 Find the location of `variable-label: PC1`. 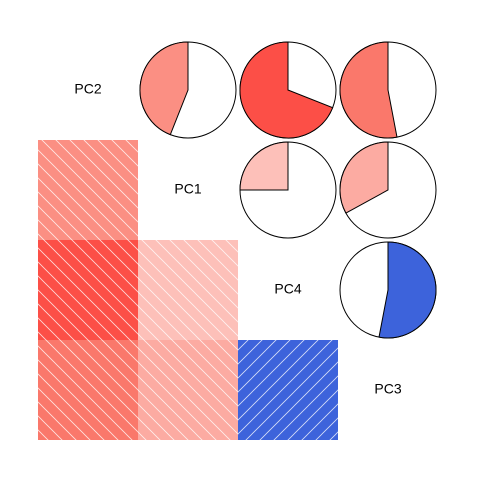

variable-label: PC1 is located at coordinates (187, 189).